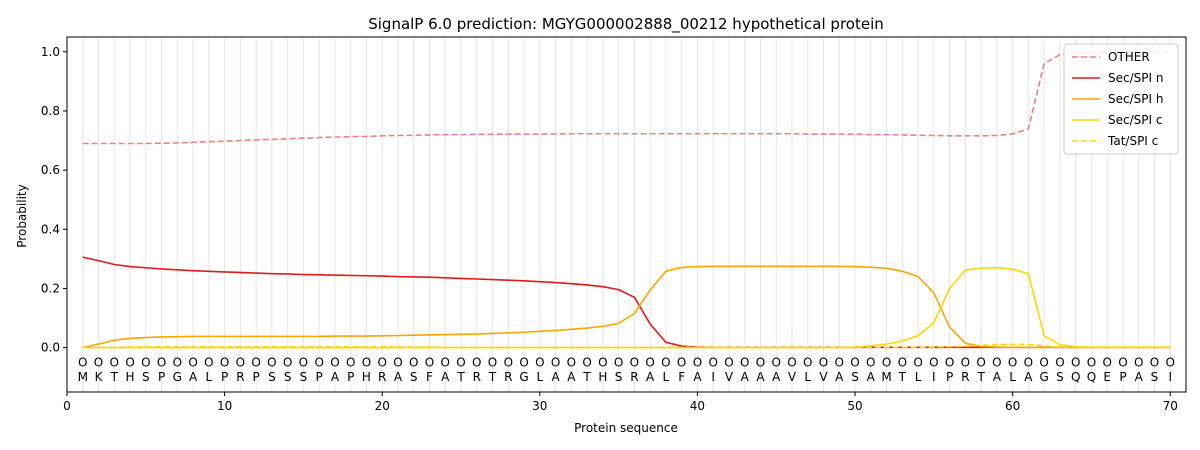 This screenshot has width=1200, height=450. What do you see at coordinates (1135, 78) in the screenshot?
I see `legend-entry: Sec/SPI n` at bounding box center [1135, 78].